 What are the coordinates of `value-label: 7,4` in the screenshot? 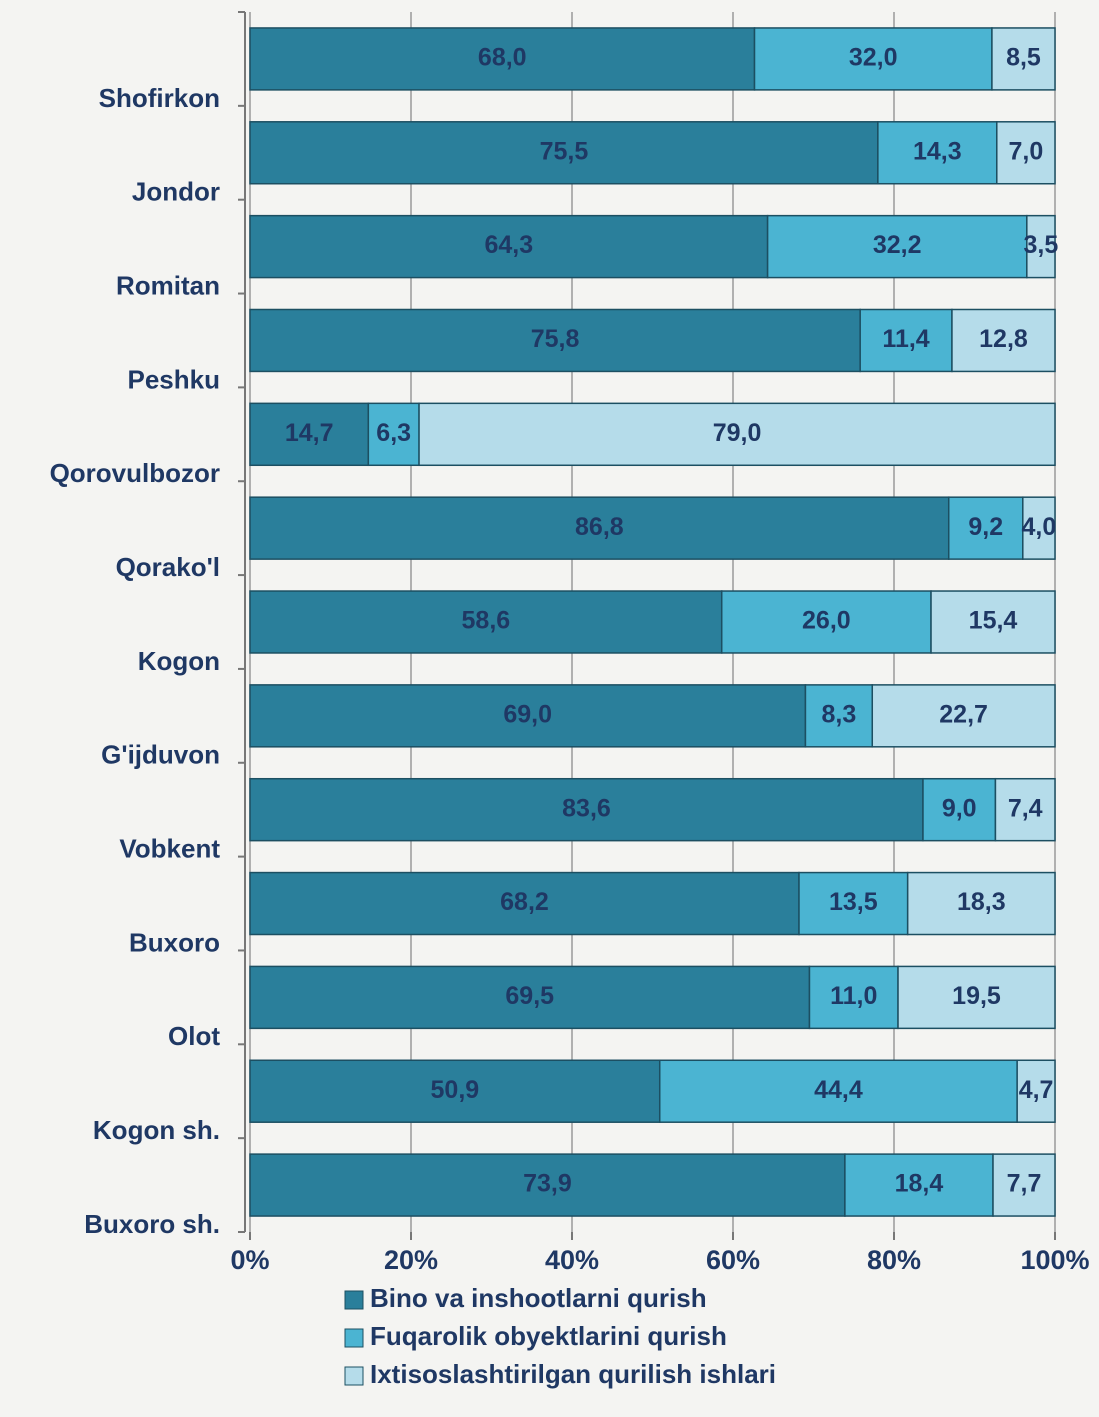 It's located at (1025, 808).